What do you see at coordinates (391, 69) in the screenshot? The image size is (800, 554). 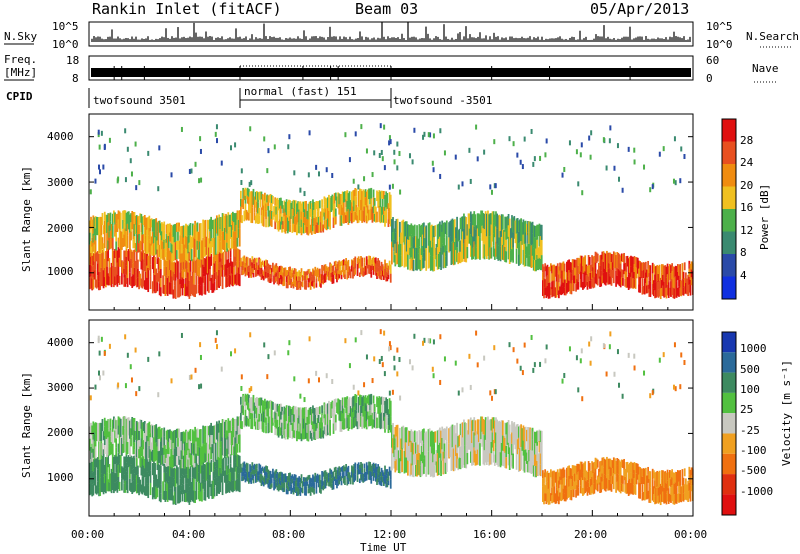 I see `freq-panel: Freq. [MHz] 18 8 60 0 Nave` at bounding box center [391, 69].